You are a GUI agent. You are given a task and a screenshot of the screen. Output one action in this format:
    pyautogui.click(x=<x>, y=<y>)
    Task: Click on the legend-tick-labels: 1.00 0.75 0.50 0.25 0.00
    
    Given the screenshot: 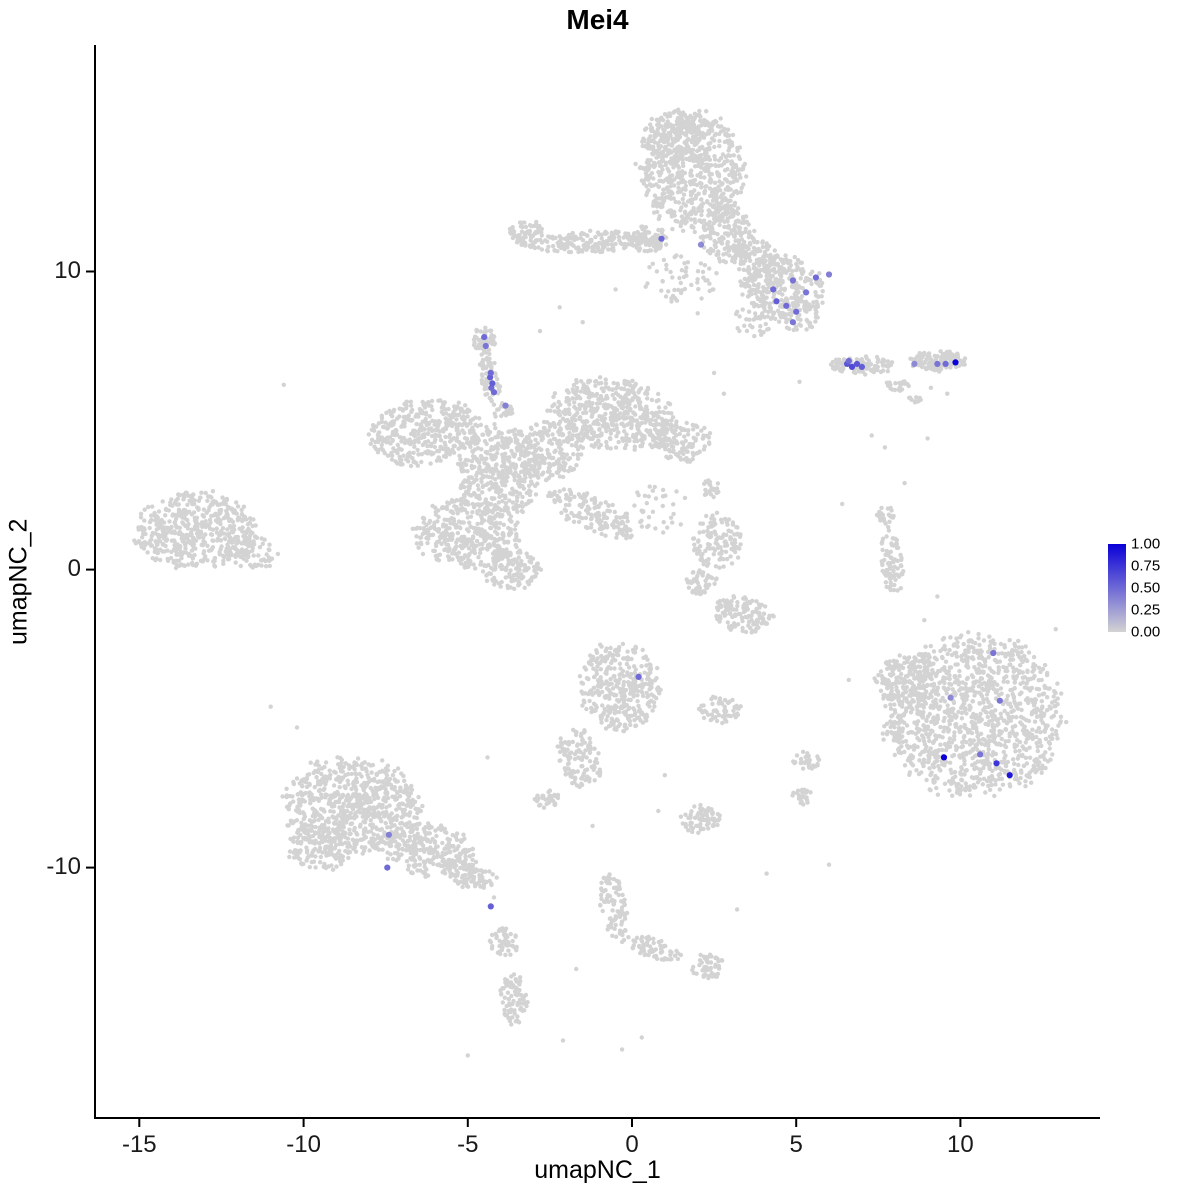 What is the action you would take?
    pyautogui.click(x=1161, y=588)
    